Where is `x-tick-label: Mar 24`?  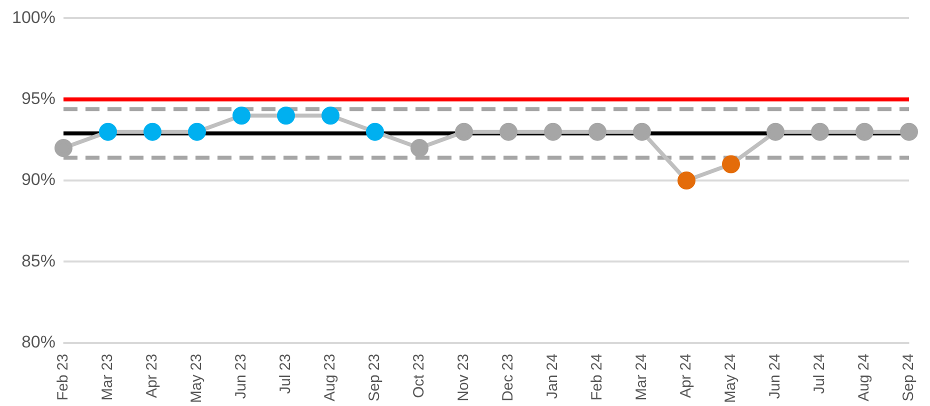 x-tick-label: Mar 24 is located at coordinates (641, 377).